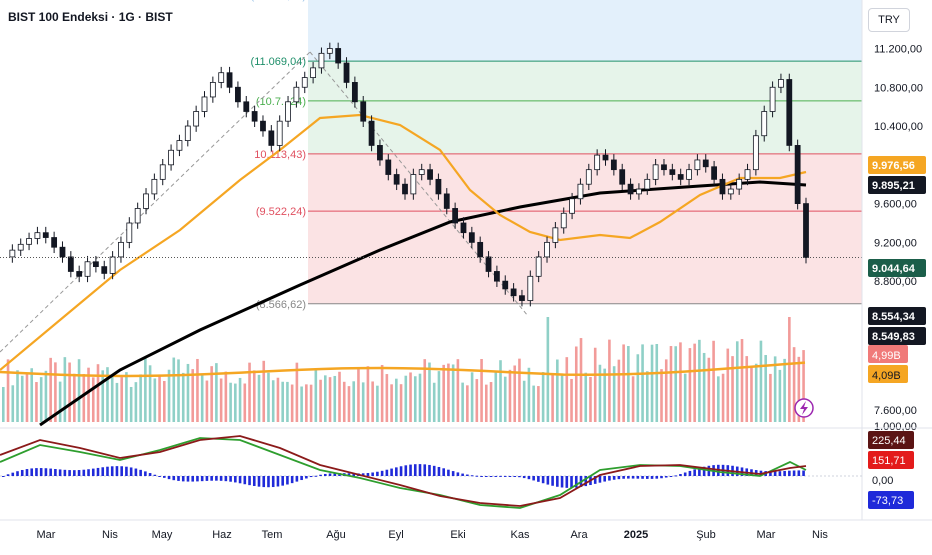 Image resolution: width=932 pixels, height=555 pixels. Describe the element at coordinates (403, 471) in the screenshot. I see `signal-line` at that location.